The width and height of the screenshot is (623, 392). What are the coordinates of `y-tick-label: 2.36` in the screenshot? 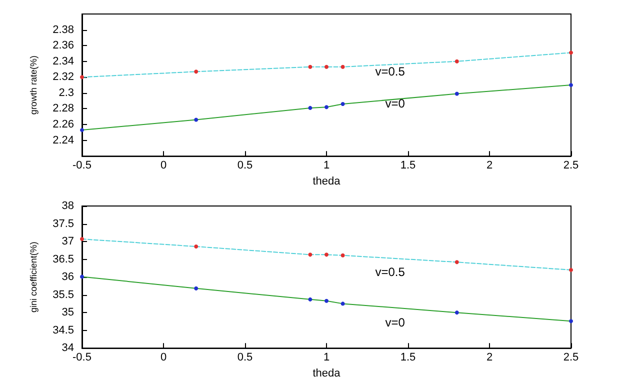 It's located at (63, 46).